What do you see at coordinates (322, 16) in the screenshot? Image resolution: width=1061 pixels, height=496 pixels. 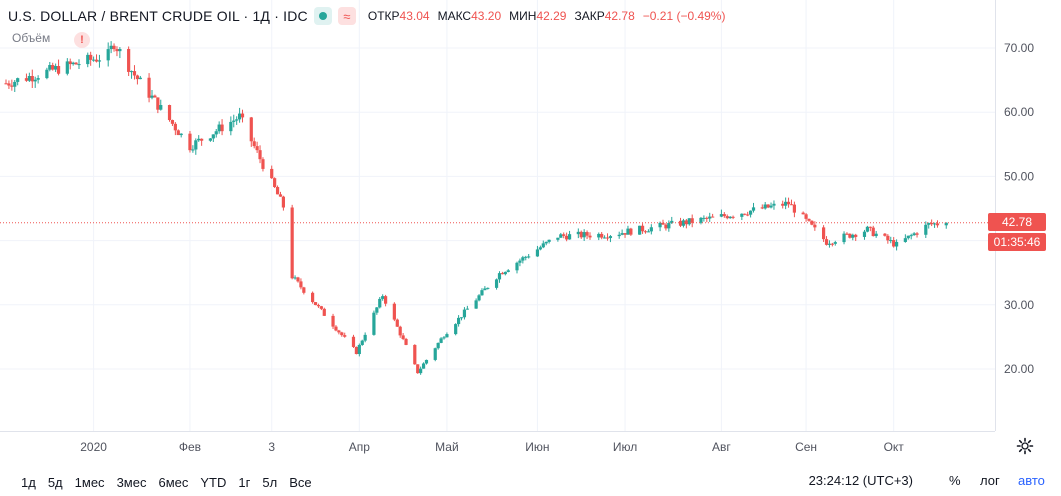 I see `market-status-dot-icon` at bounding box center [322, 16].